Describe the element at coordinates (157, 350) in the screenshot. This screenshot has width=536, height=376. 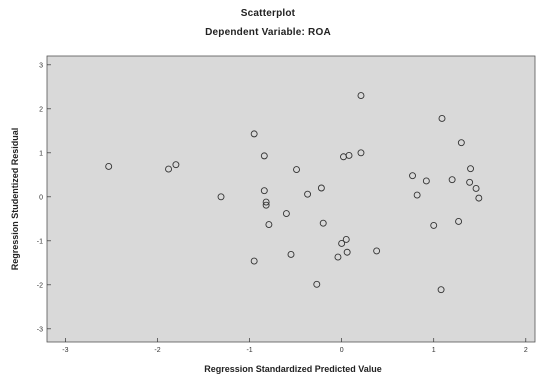
I see `x-tick-label: -2` at that location.